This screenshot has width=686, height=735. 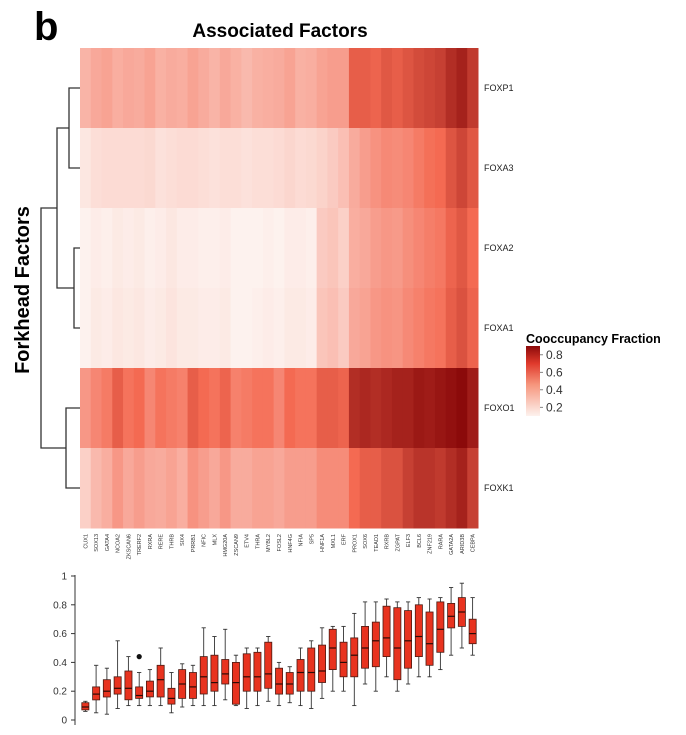 I want to click on heatmap-column-label: HNF4G, so click(x=291, y=543).